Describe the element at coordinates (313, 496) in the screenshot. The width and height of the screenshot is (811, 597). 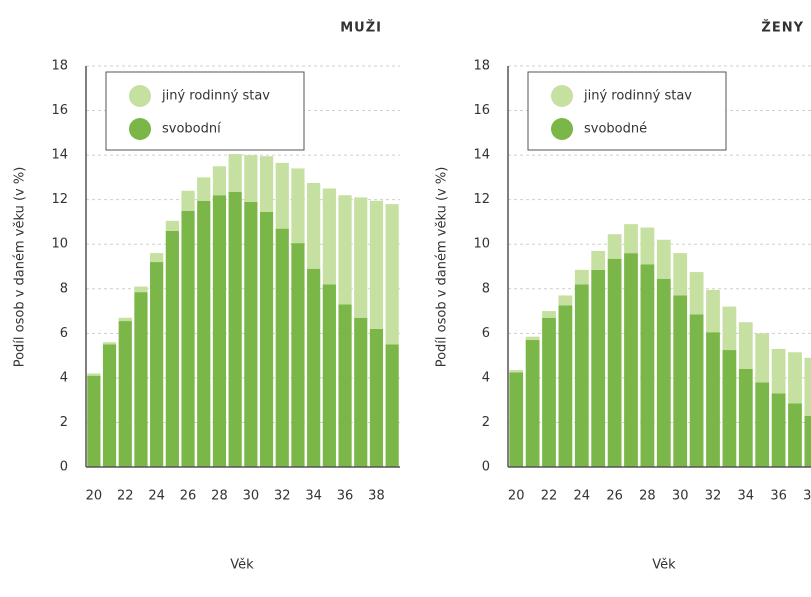
I see `x-tick-label: 34` at that location.